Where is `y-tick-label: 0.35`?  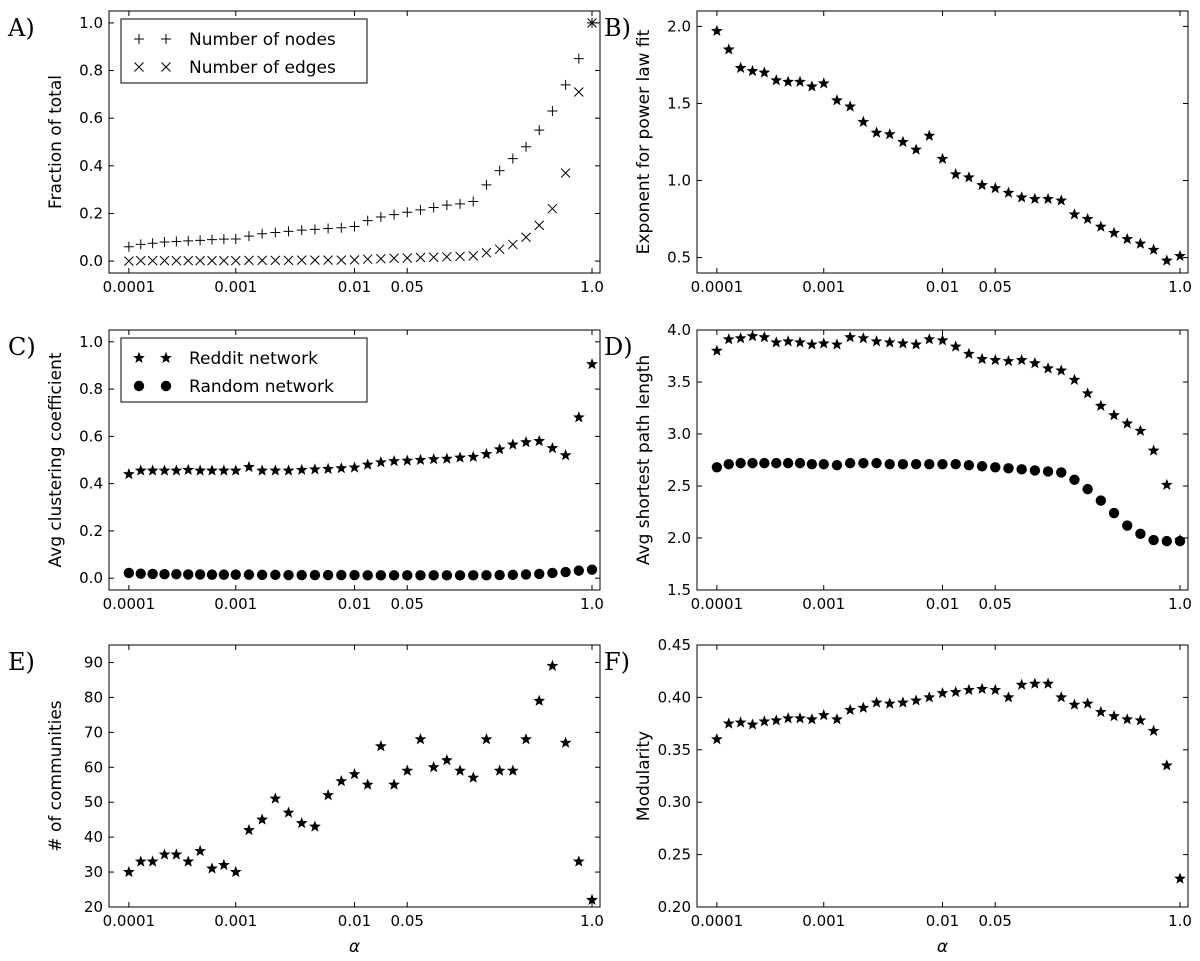
y-tick-label: 0.35 is located at coordinates (674, 750).